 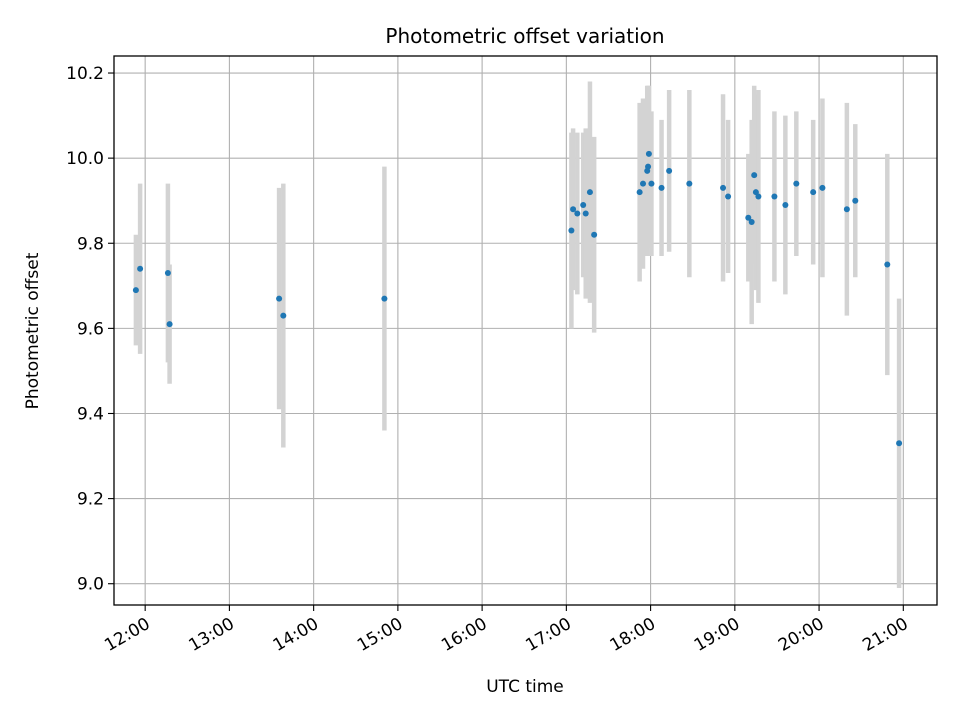 I want to click on x-tick-label: 18:00, so click(x=633, y=635).